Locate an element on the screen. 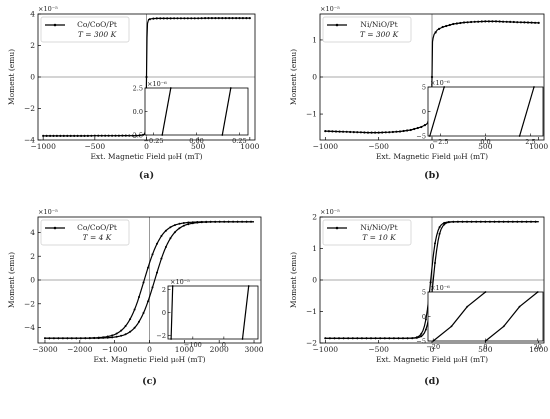  panel-label: (b) is located at coordinates (432, 175).